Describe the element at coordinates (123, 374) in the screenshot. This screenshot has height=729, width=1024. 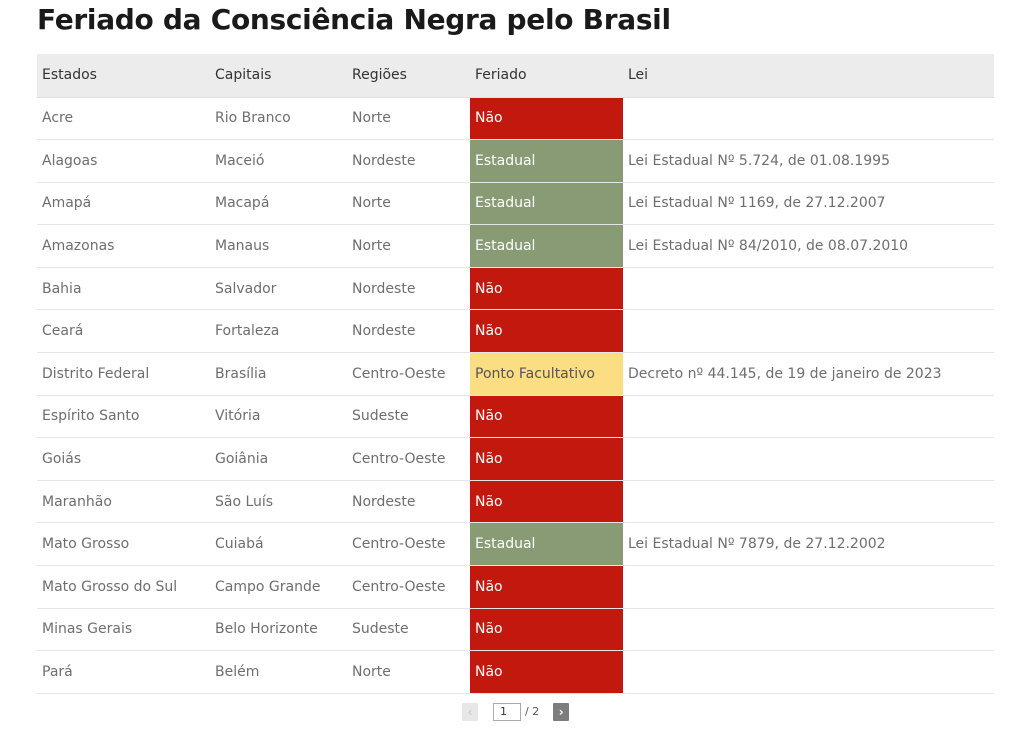
I see `cell-estado: Distrito Federal` at that location.